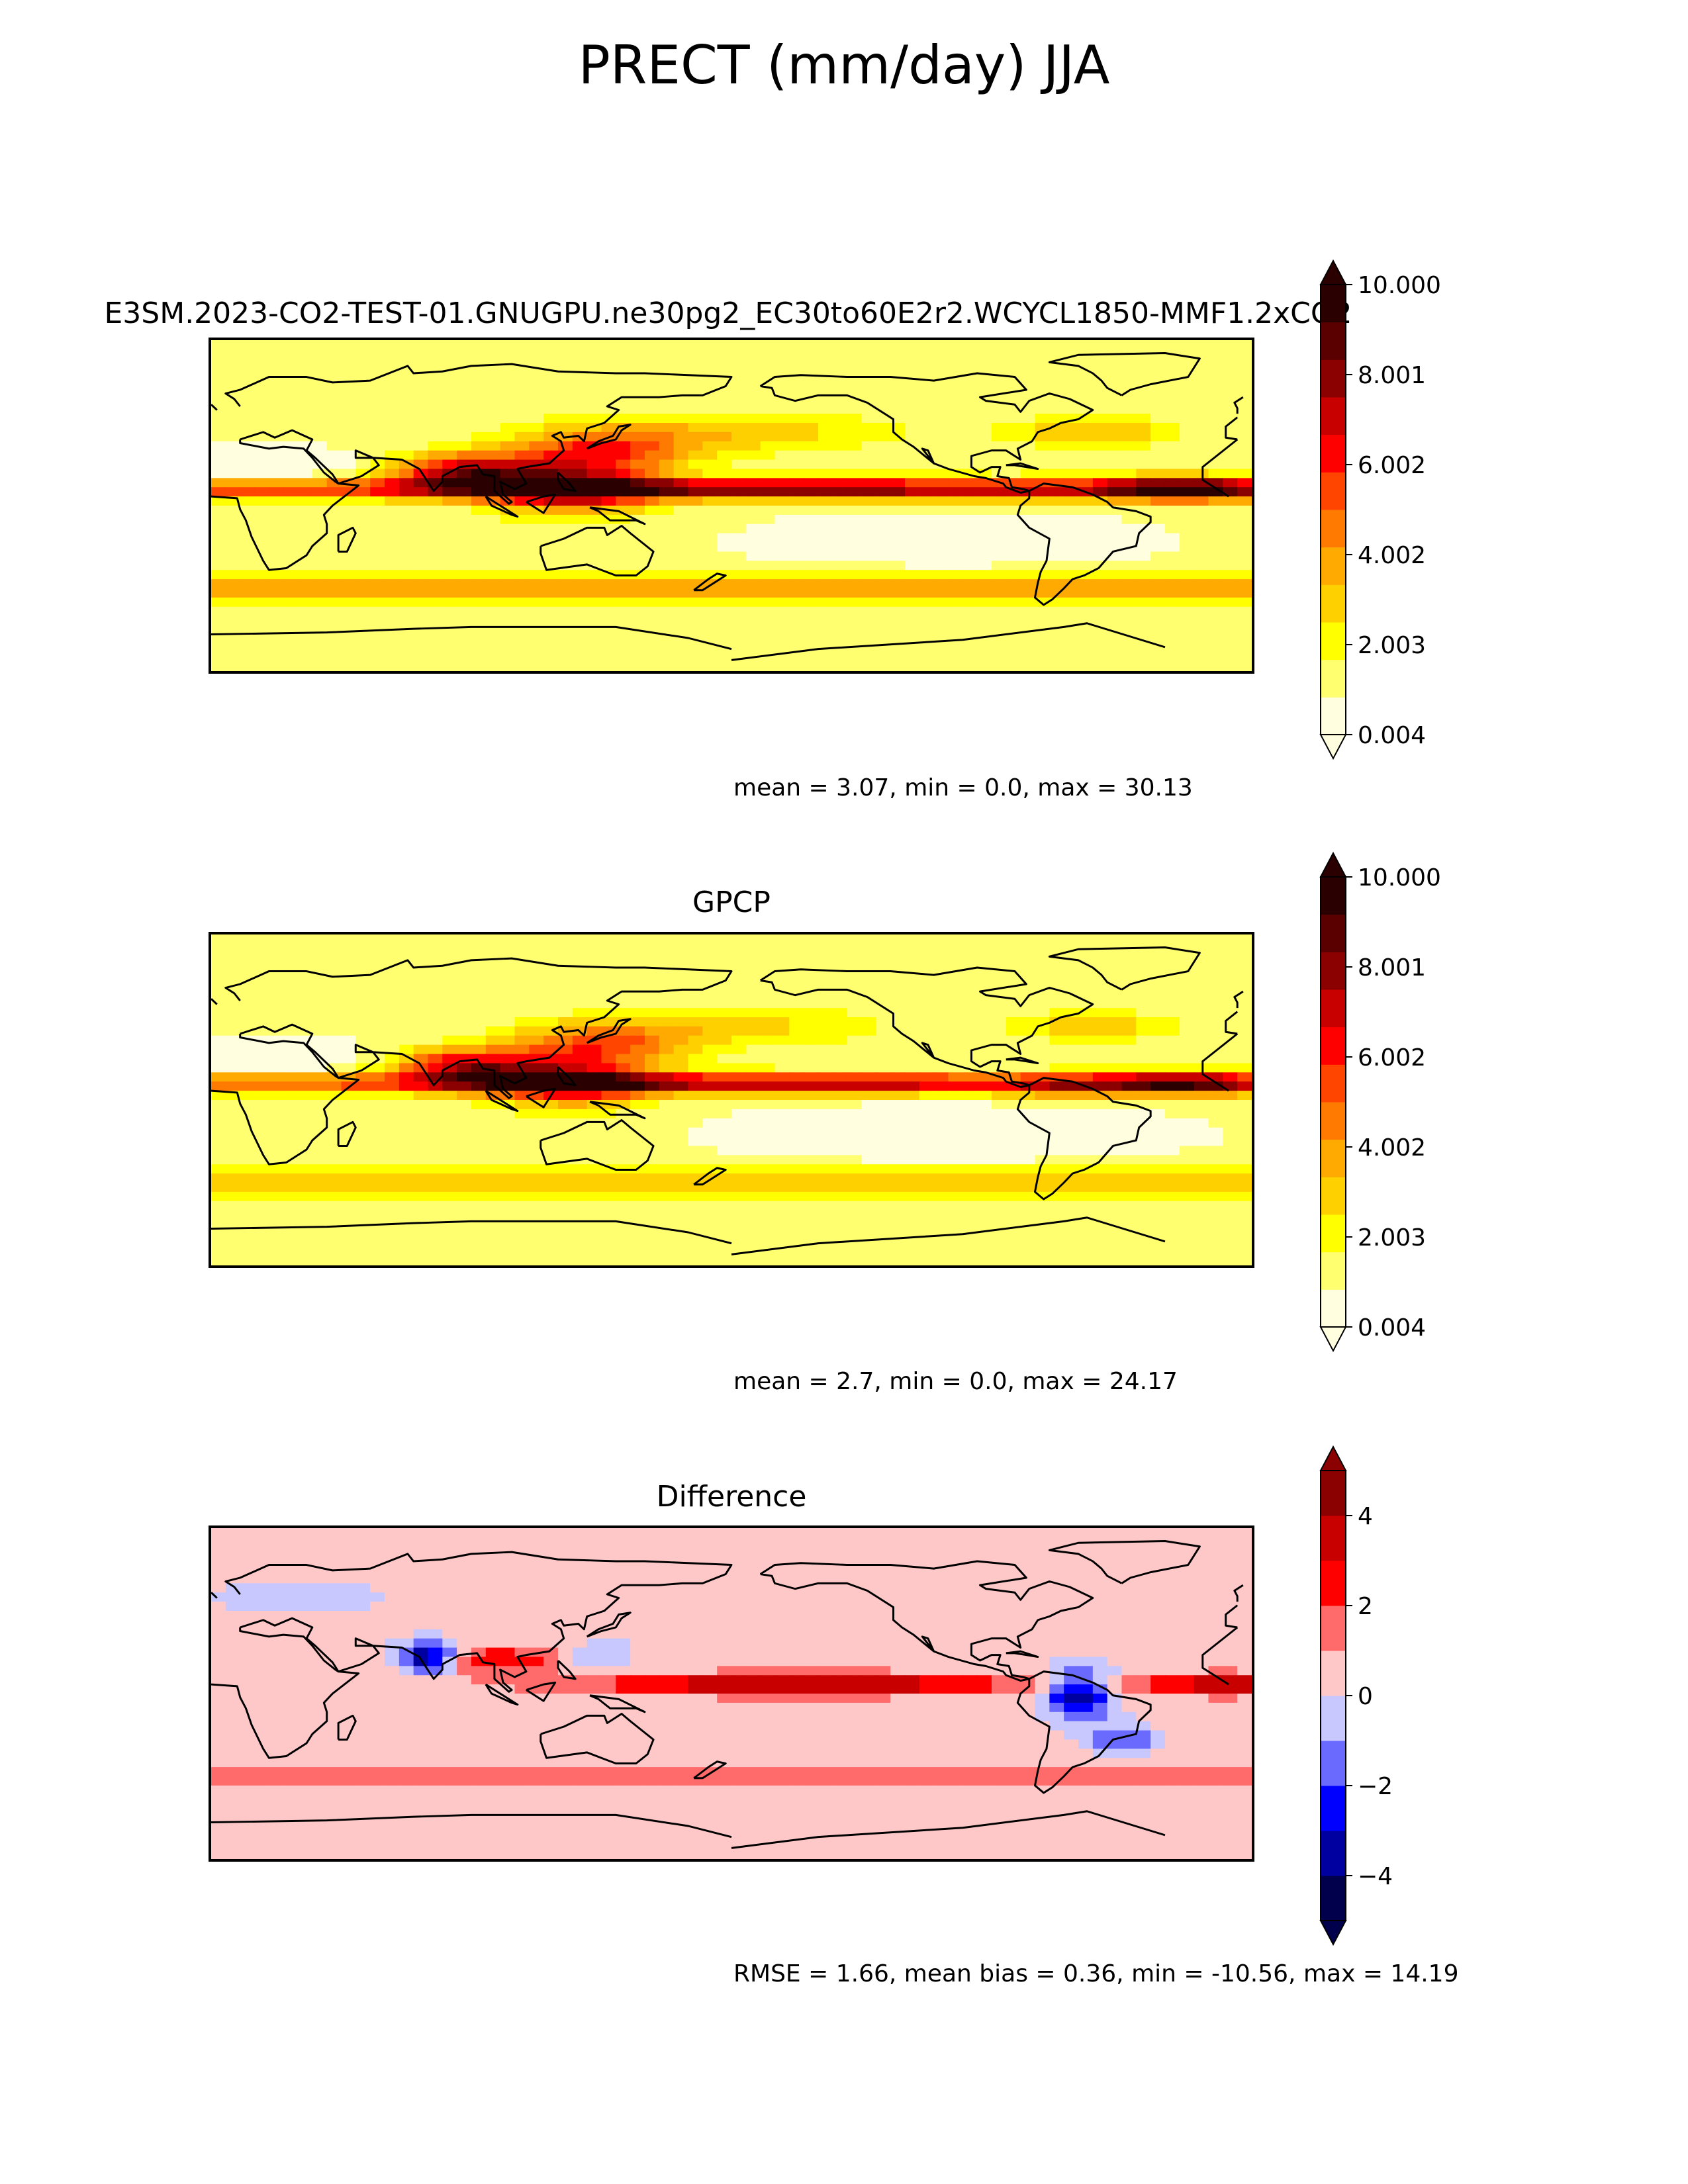 This screenshot has width=1688, height=2184. What do you see at coordinates (1022, 466) in the screenshot?
I see `coast-cuba` at bounding box center [1022, 466].